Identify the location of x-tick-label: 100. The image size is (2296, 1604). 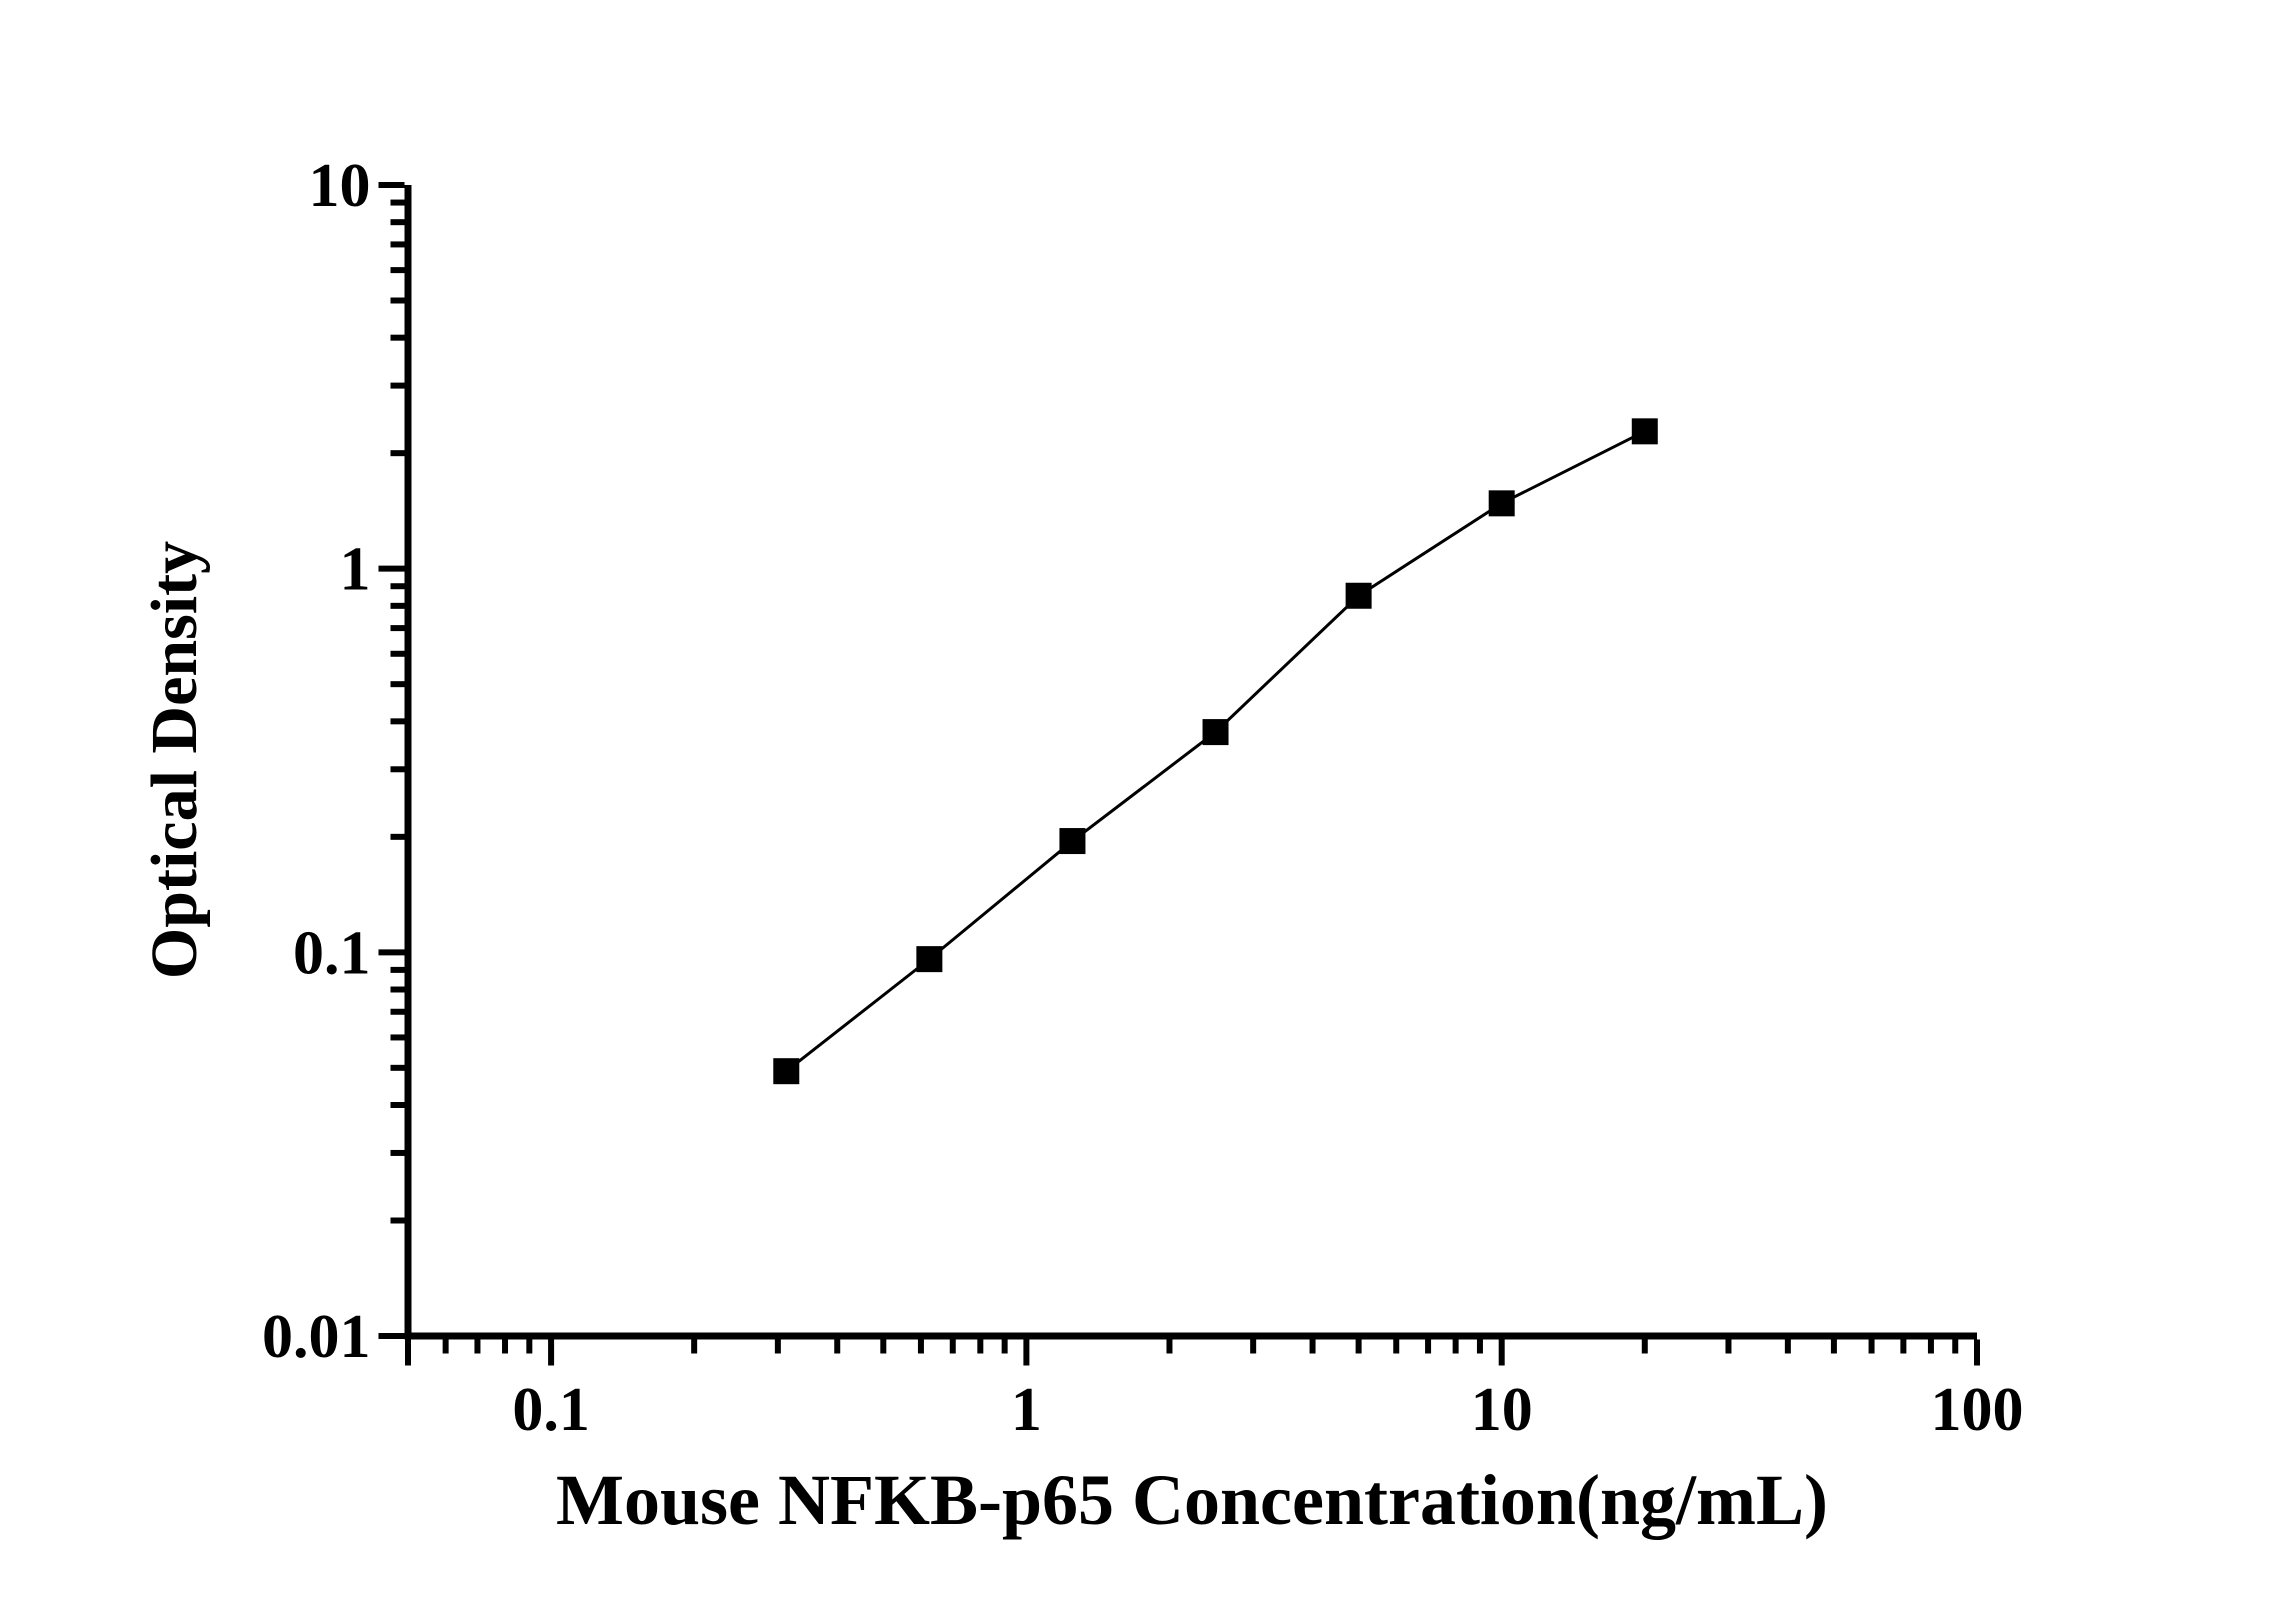
(1977, 1410).